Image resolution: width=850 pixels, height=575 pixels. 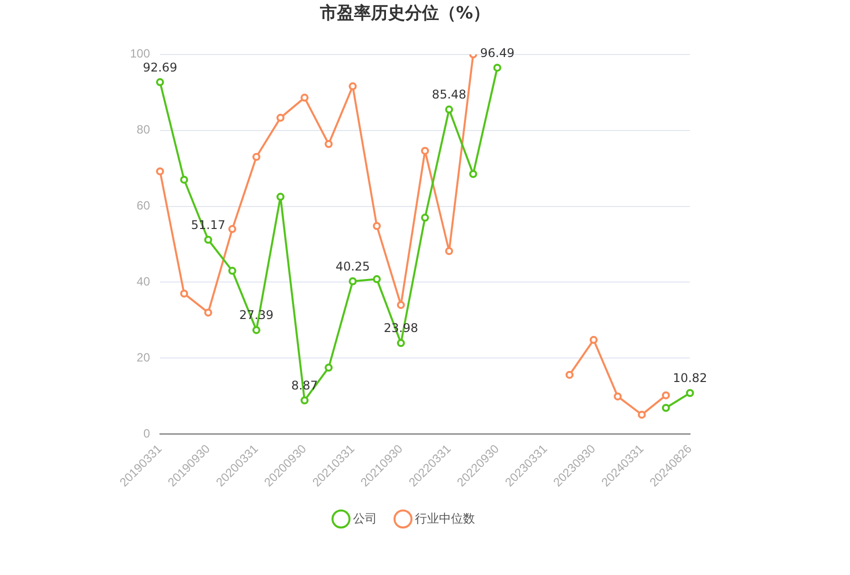 I want to click on data-label: 10.82, so click(x=690, y=378).